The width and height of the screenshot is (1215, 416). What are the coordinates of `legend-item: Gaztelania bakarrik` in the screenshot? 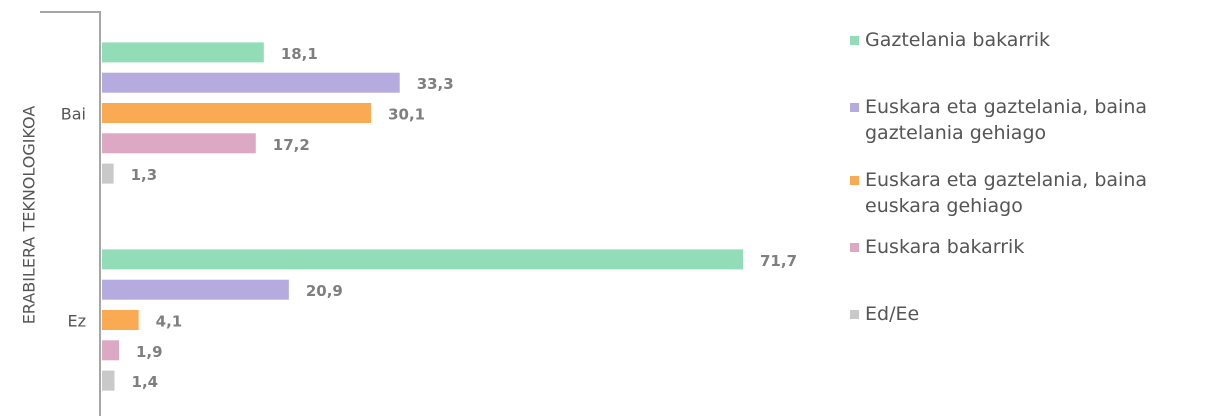 It's located at (1030, 40).